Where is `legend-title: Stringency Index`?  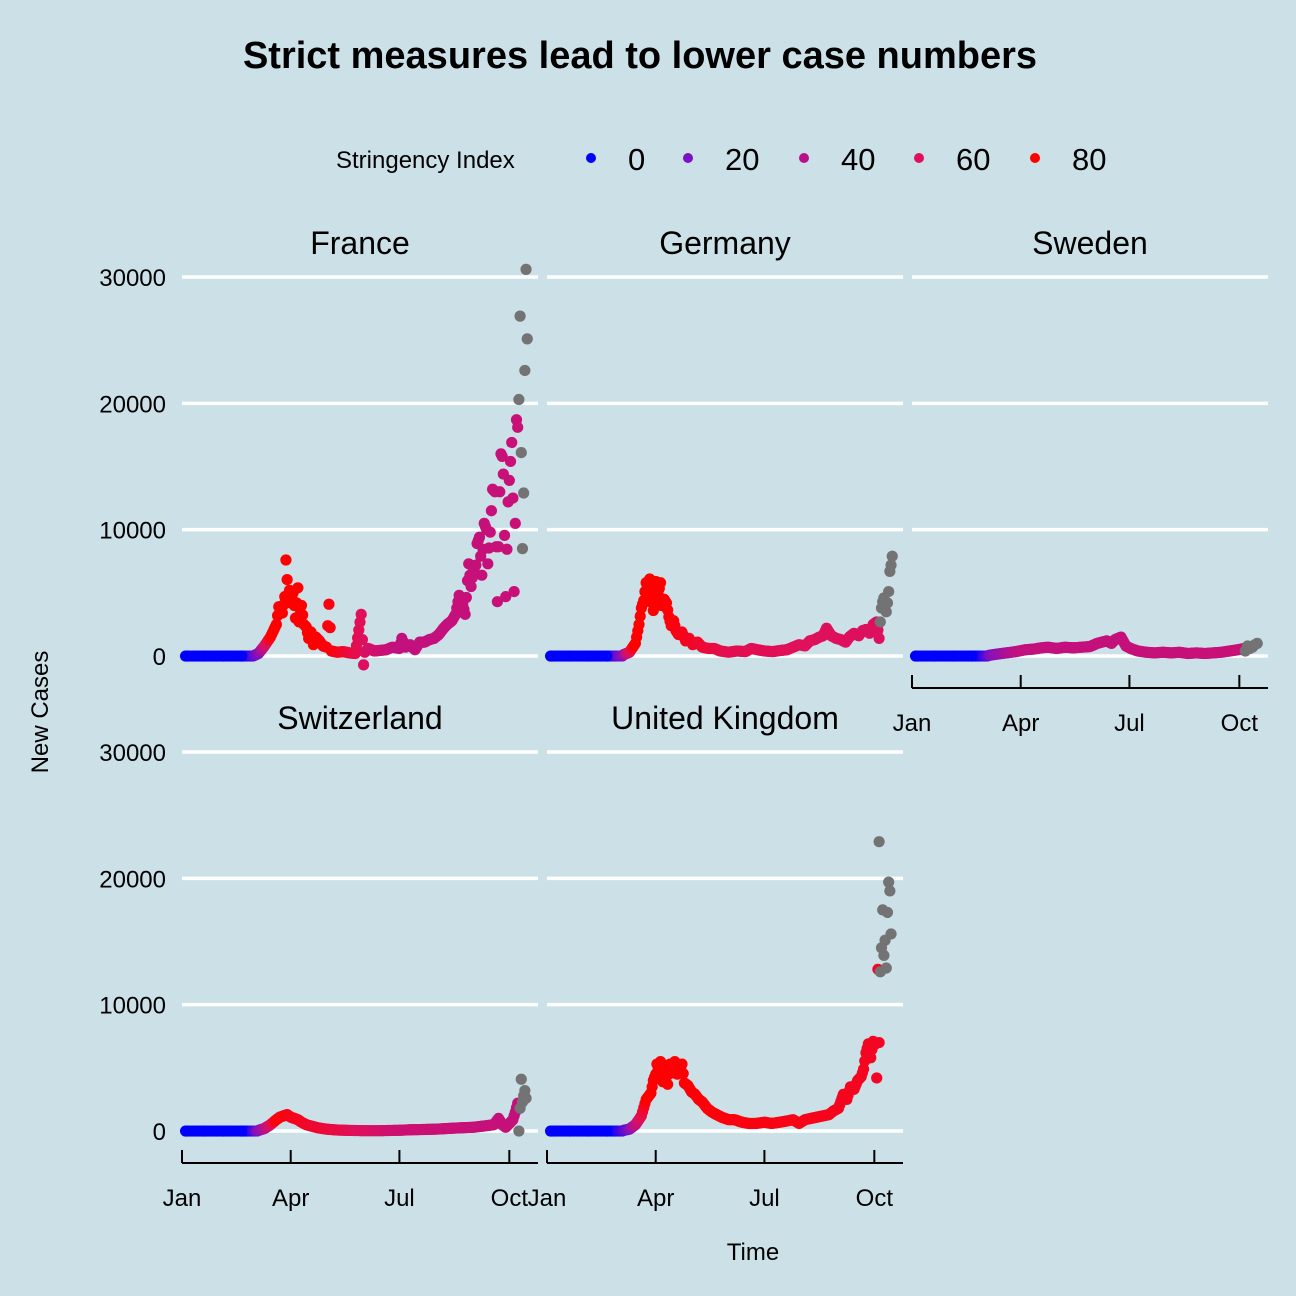
legend-title: Stringency Index is located at coordinates (425, 160).